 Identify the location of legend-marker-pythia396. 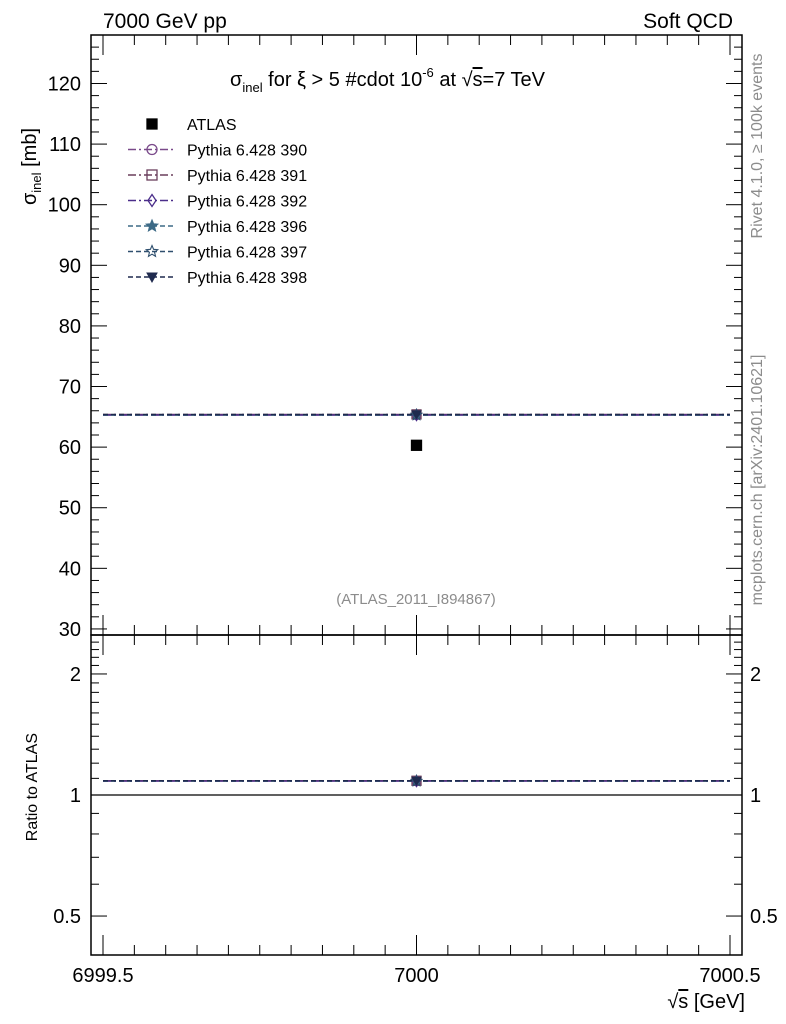
(152, 225).